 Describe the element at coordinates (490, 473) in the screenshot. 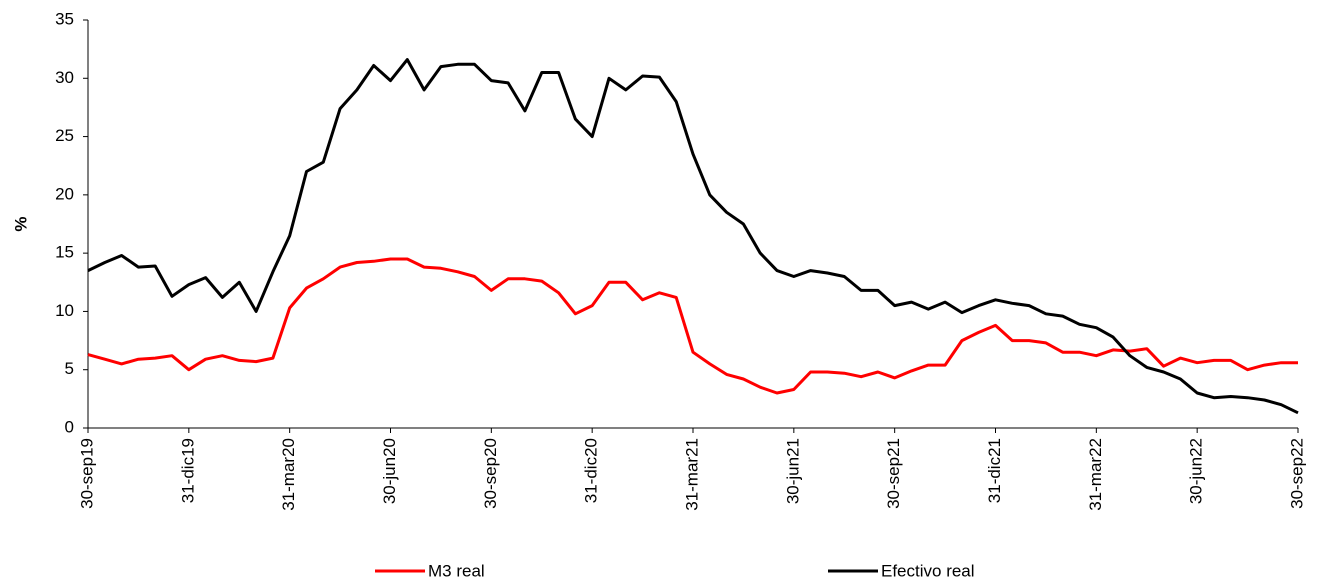

I see `x-tick-label: 30-sep20` at that location.